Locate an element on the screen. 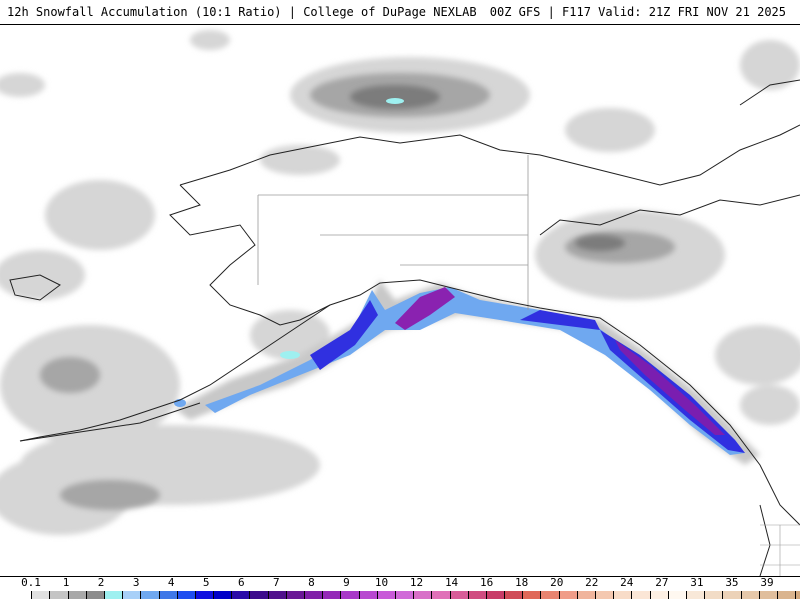  colorbar-label: 9 is located at coordinates (346, 582).